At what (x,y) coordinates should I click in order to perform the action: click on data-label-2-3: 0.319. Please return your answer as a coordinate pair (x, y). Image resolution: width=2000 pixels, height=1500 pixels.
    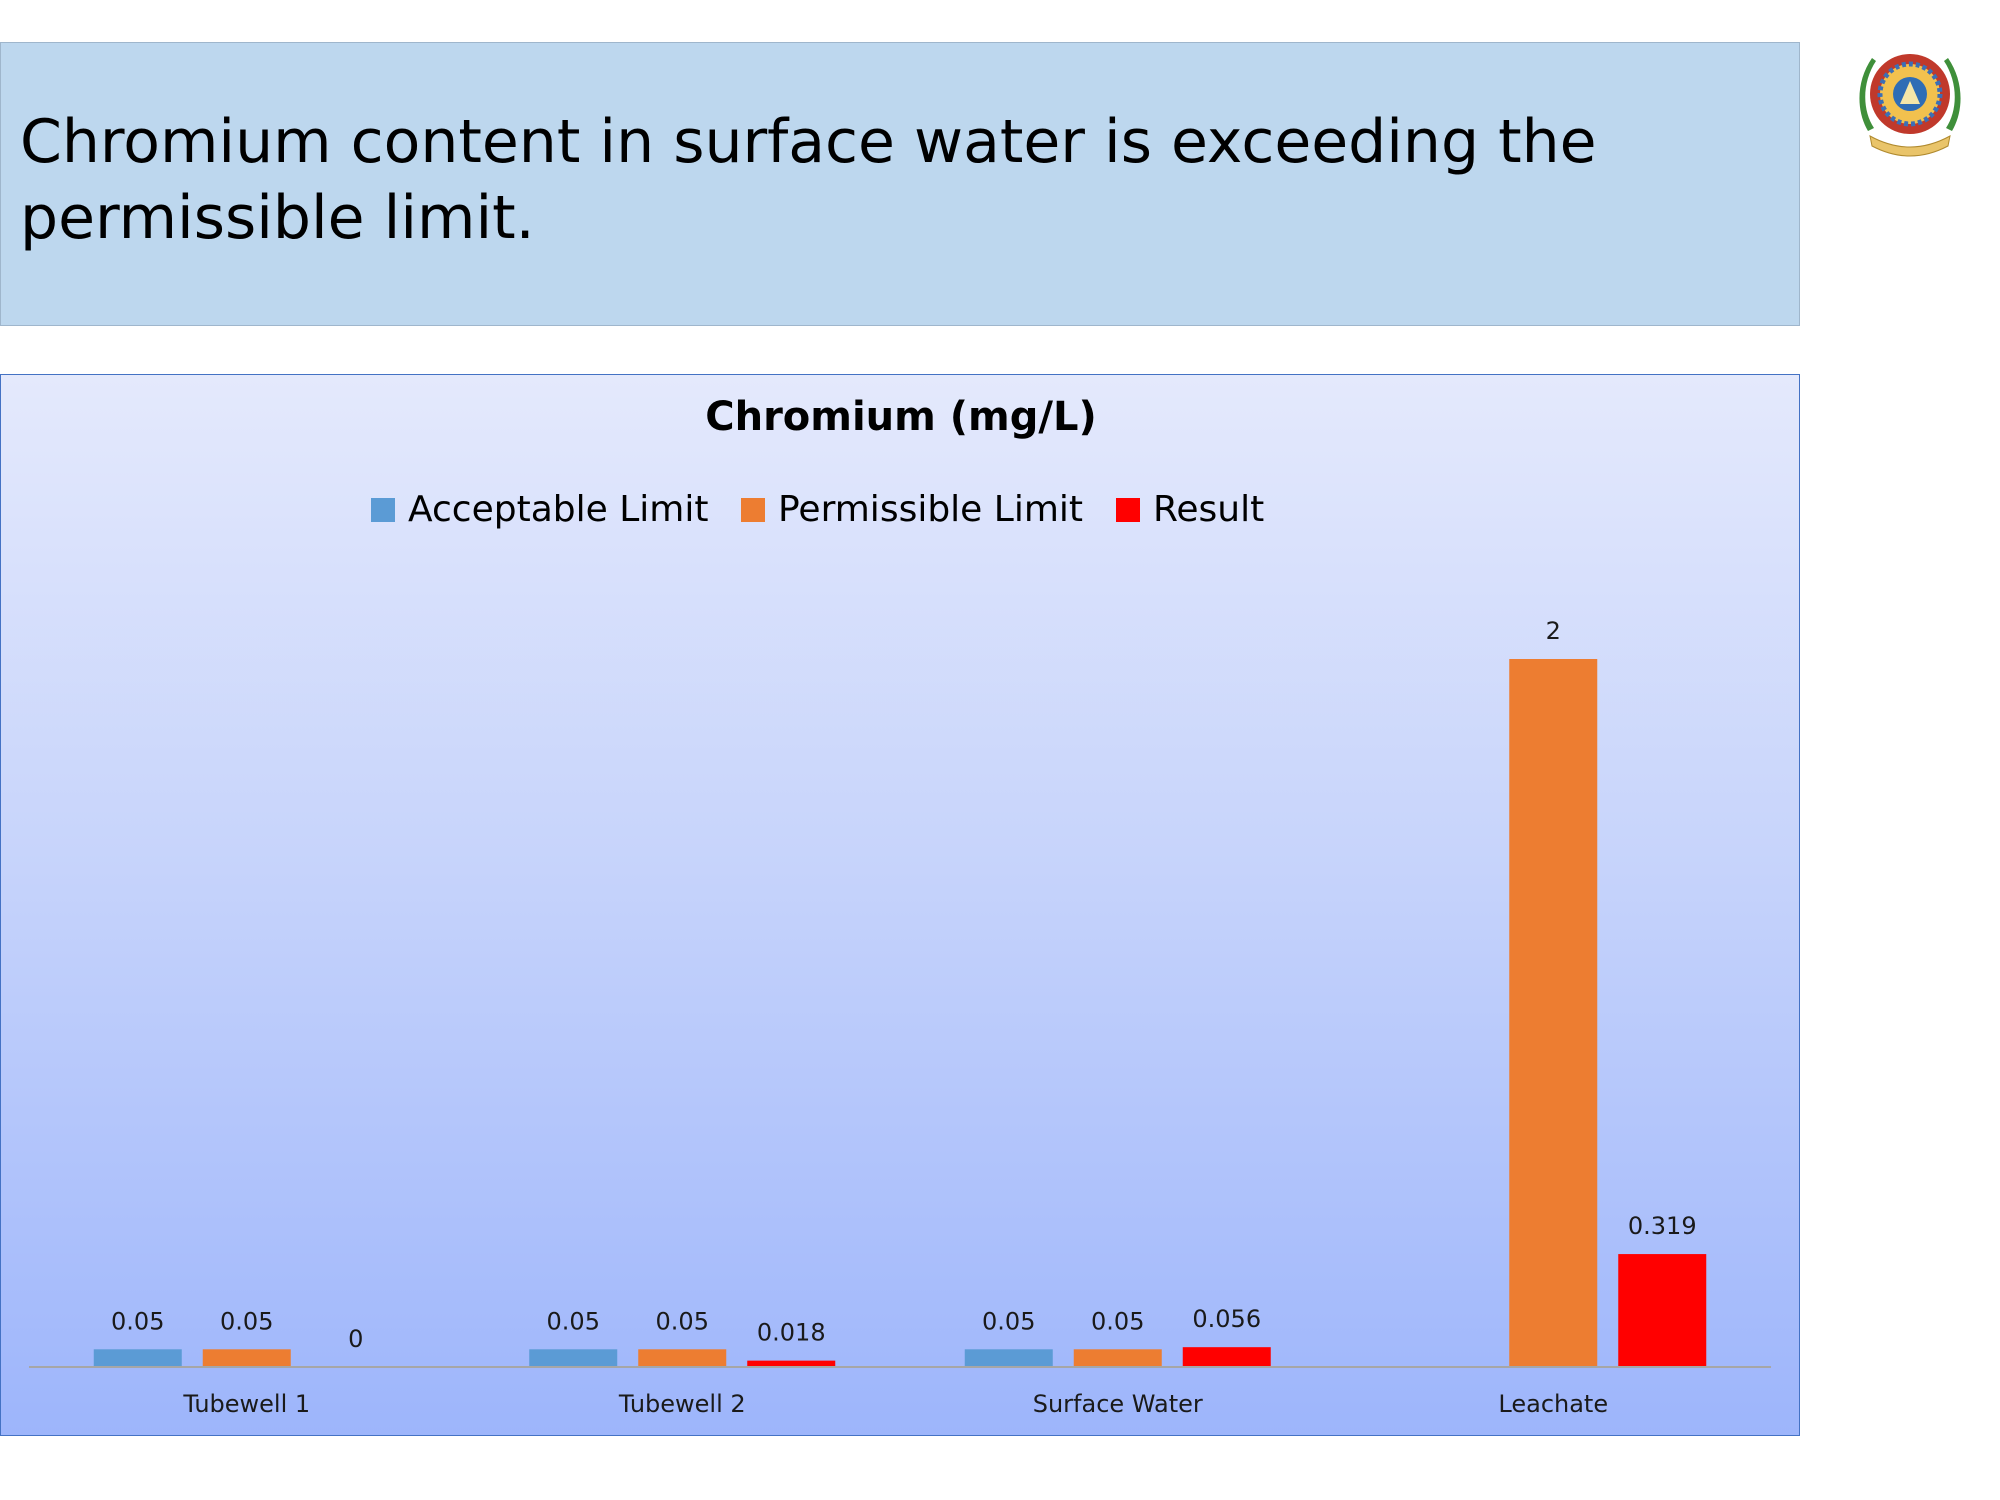
    Looking at the image, I should click on (1662, 1226).